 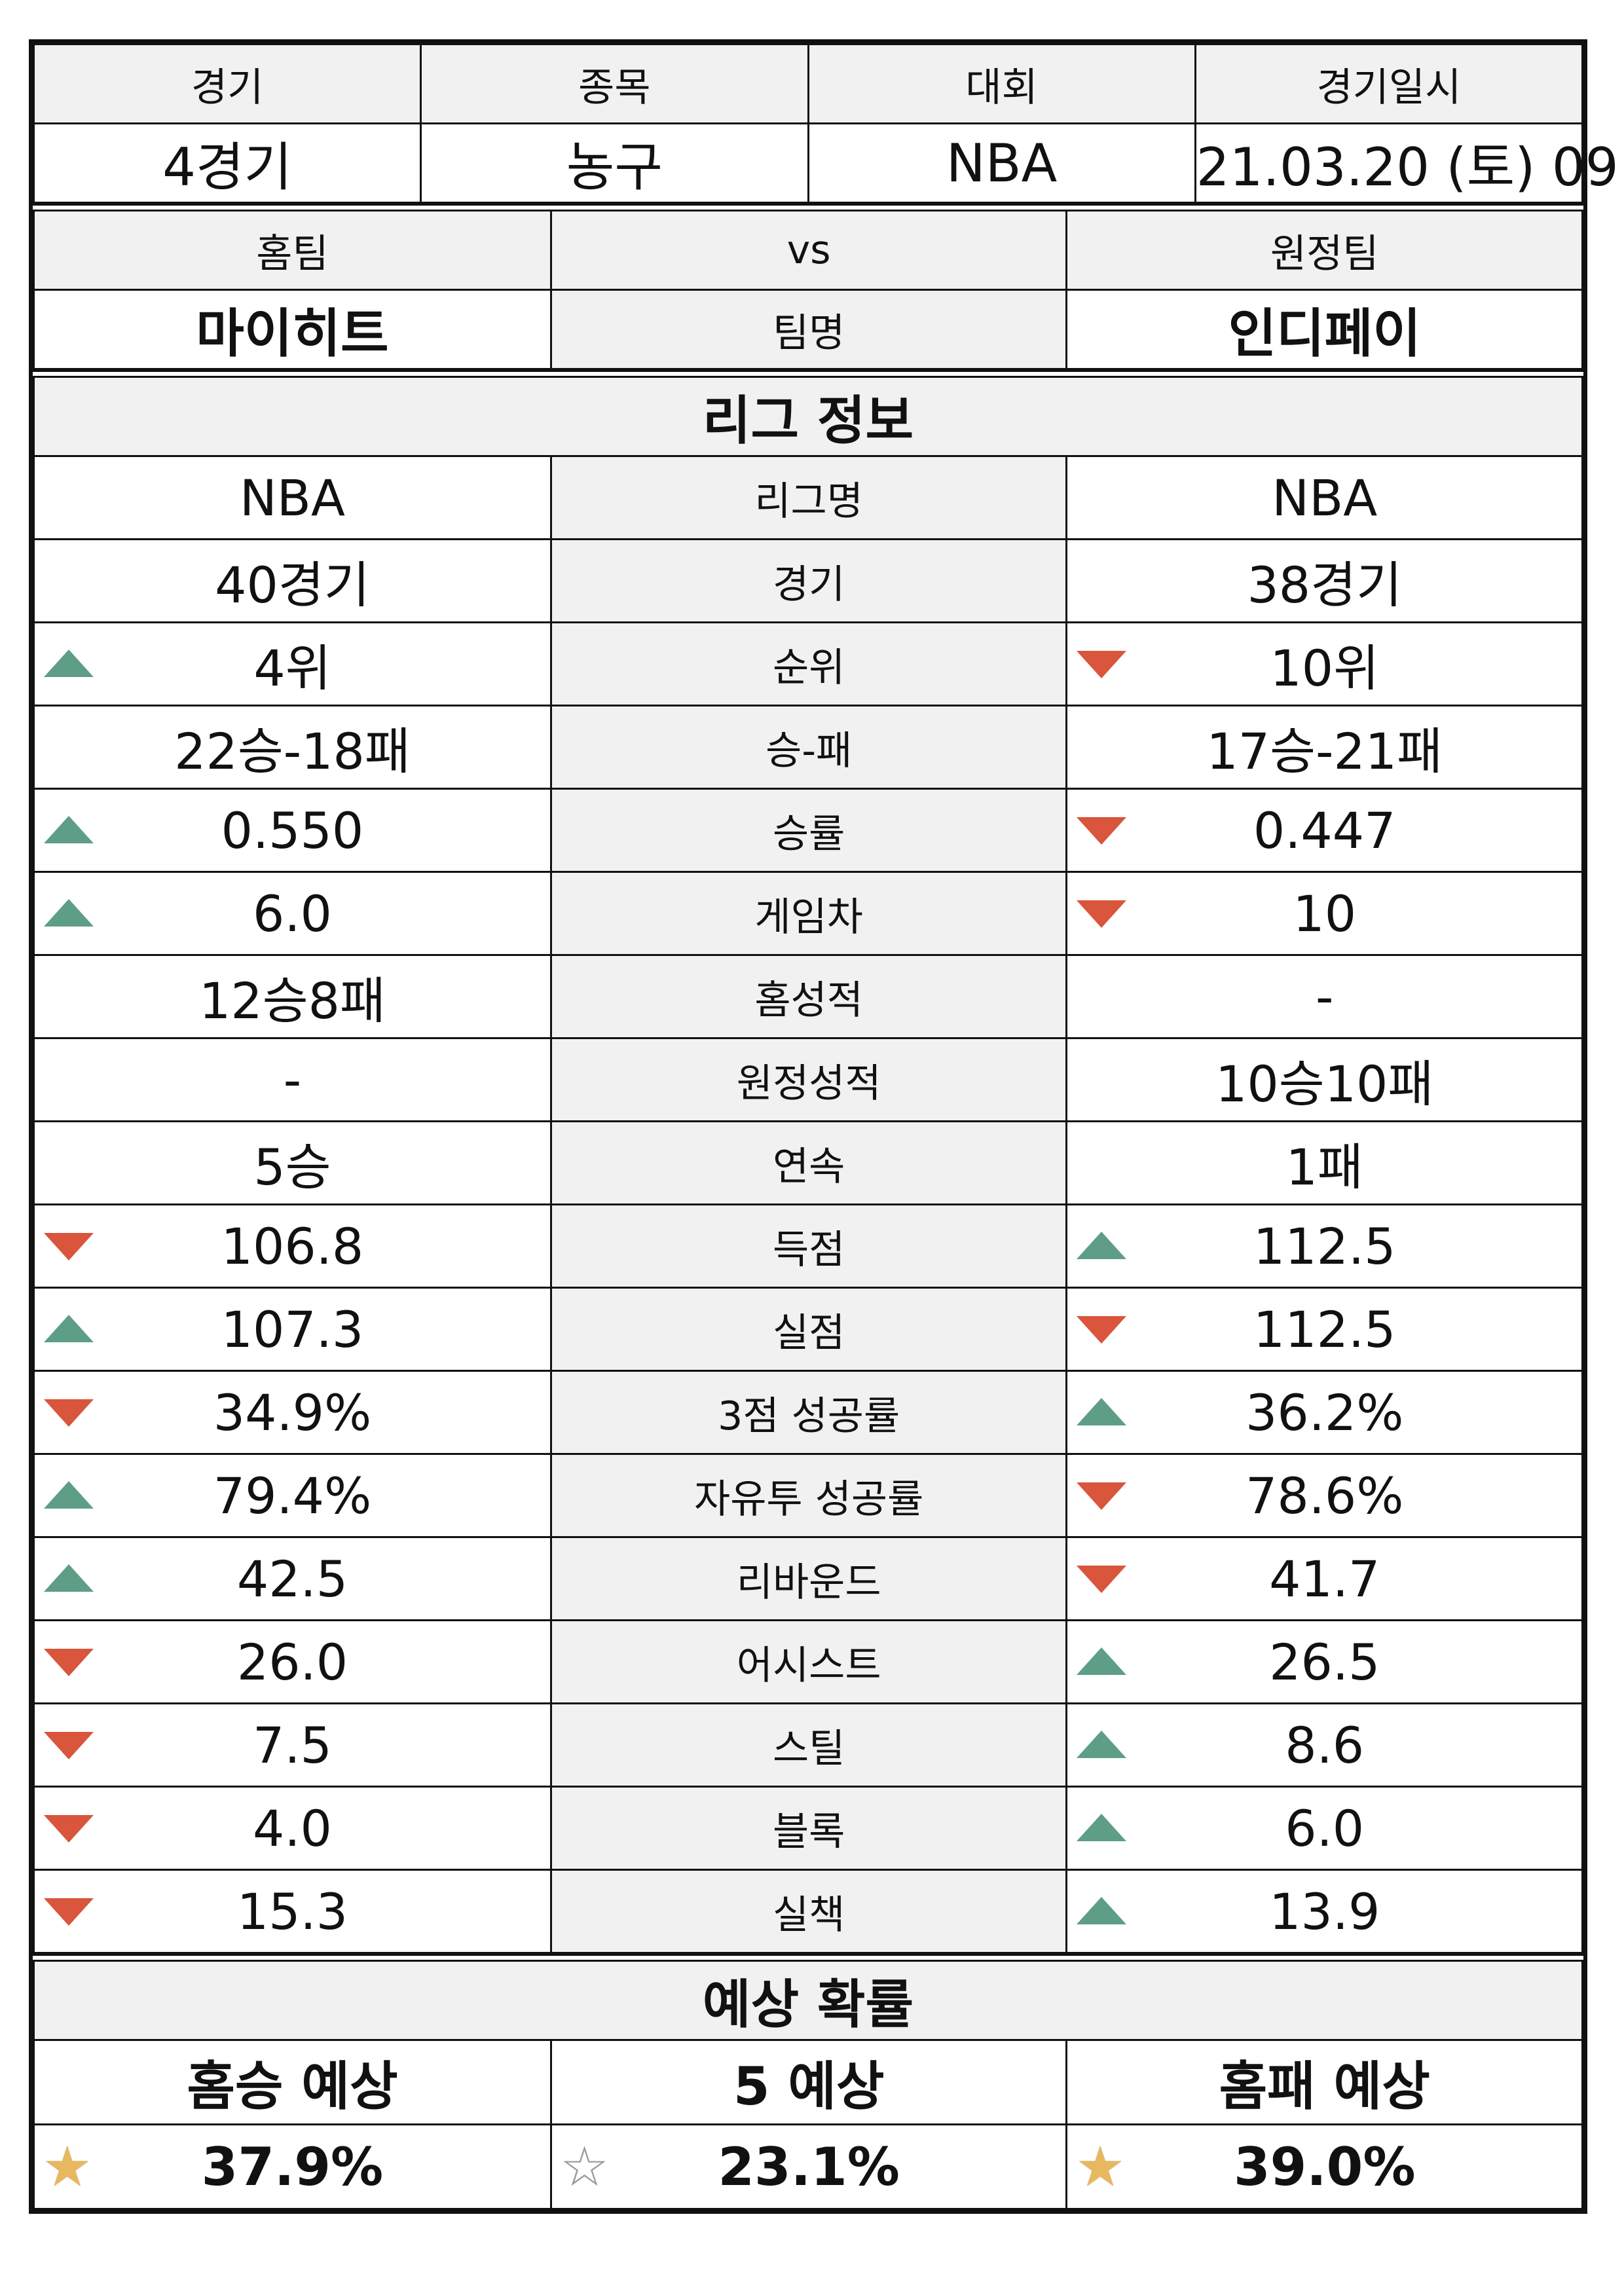 I want to click on home-loss-label: 홈패 예상, so click(x=1324, y=2082).